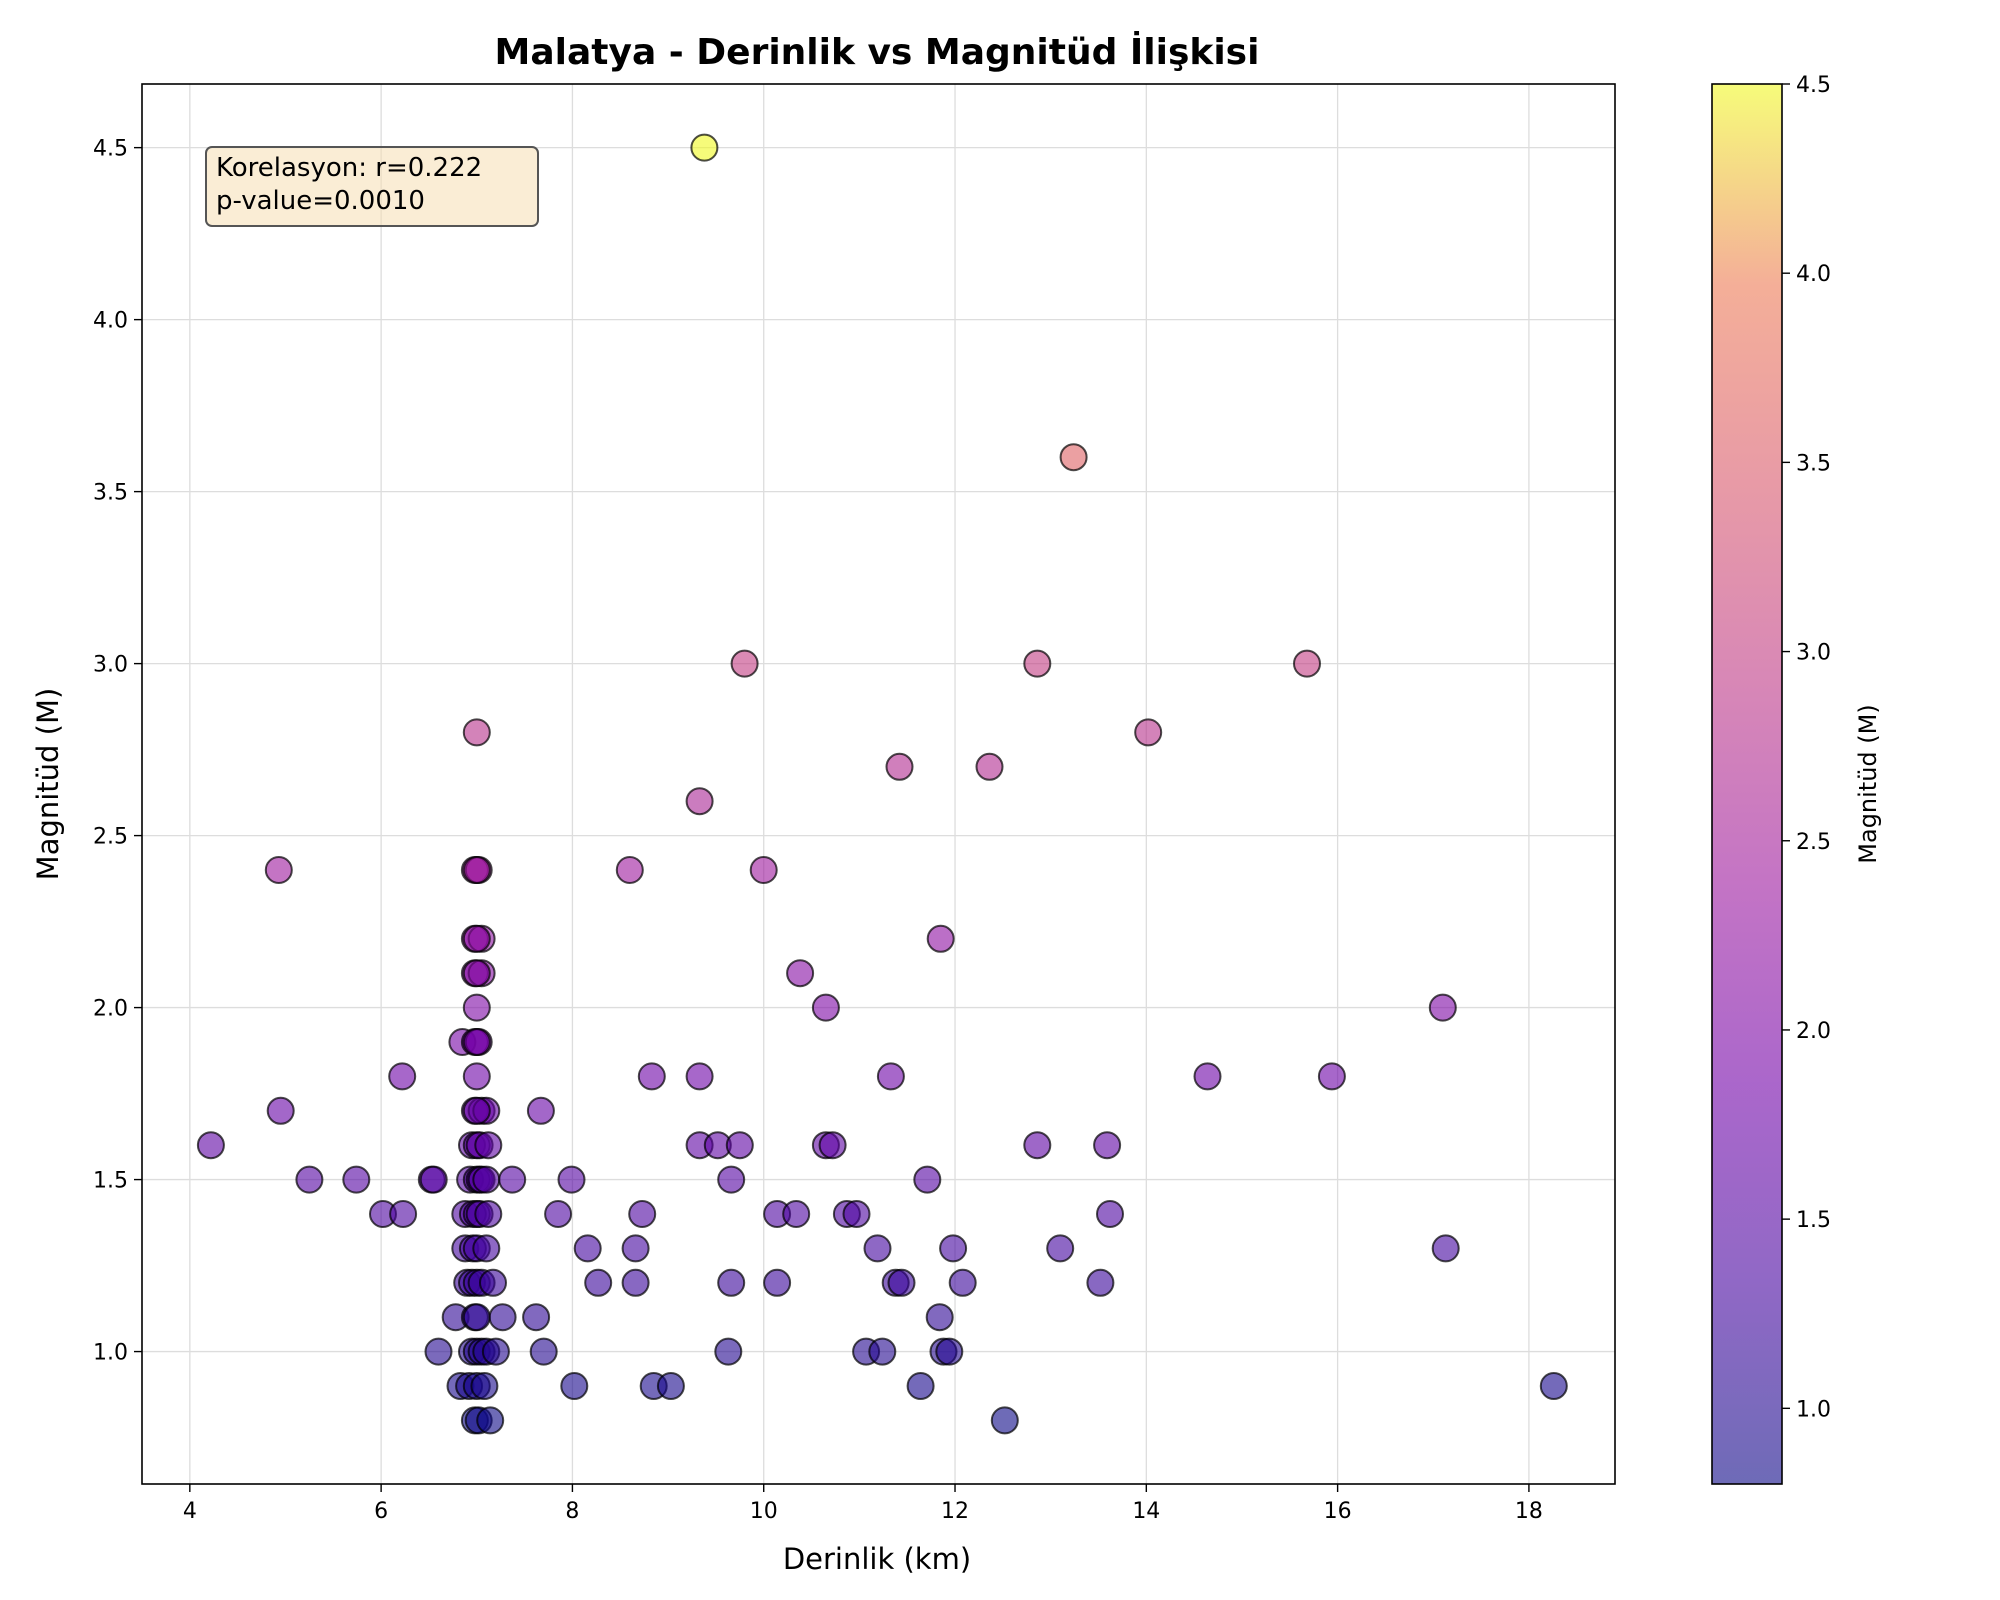 The height and width of the screenshot is (1600, 2000). Describe the element at coordinates (381, 1511) in the screenshot. I see `x-tick-label: 6` at that location.